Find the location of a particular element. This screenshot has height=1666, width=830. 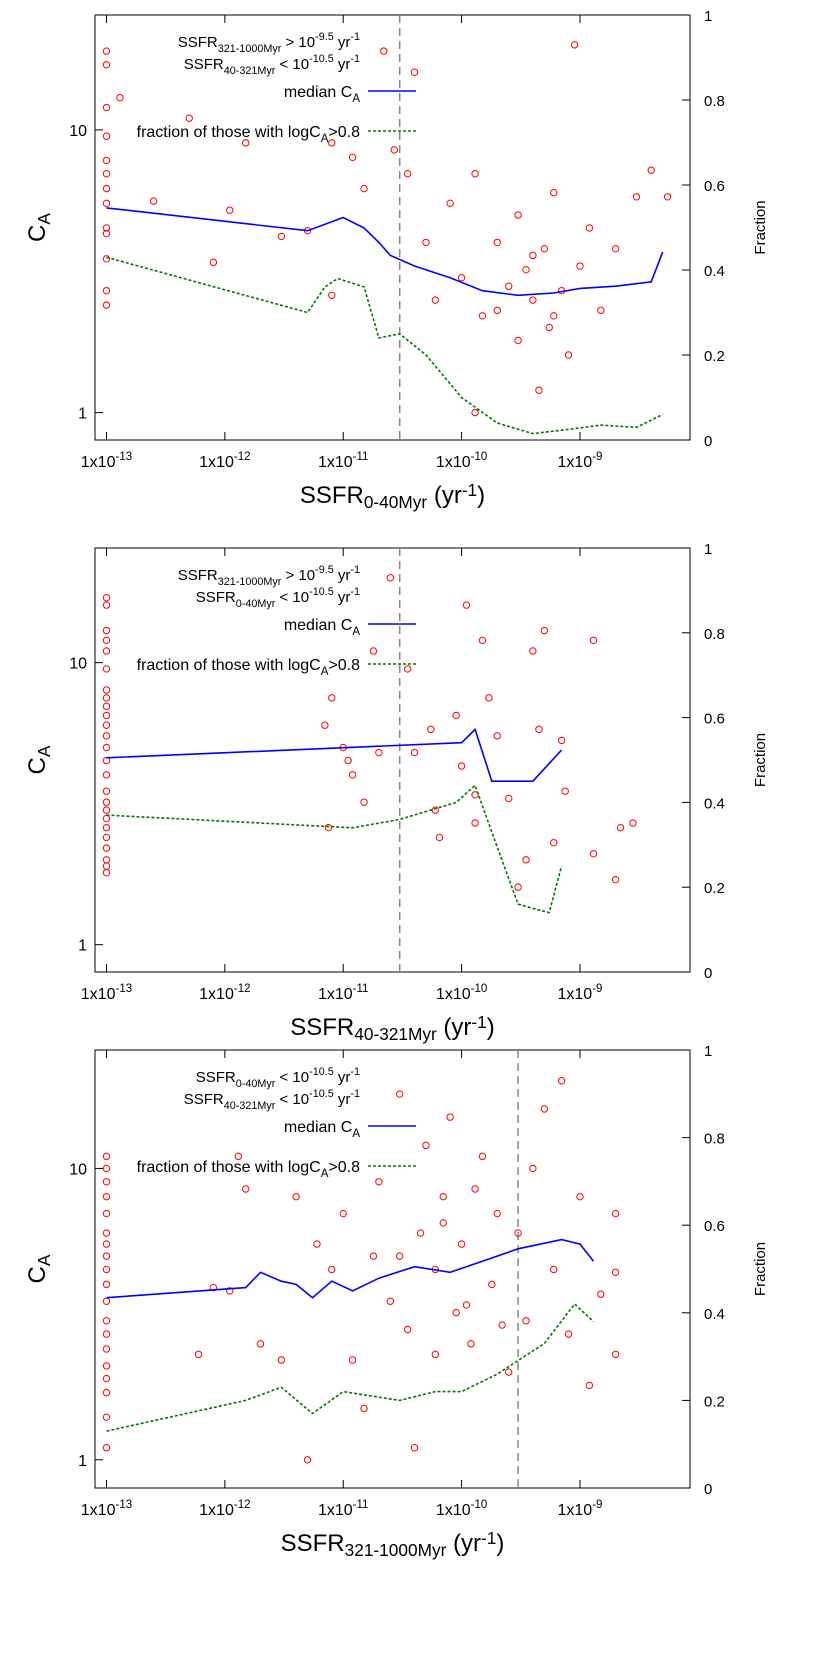

x-axis-title-part: 0-40Myr is located at coordinates (396, 502).